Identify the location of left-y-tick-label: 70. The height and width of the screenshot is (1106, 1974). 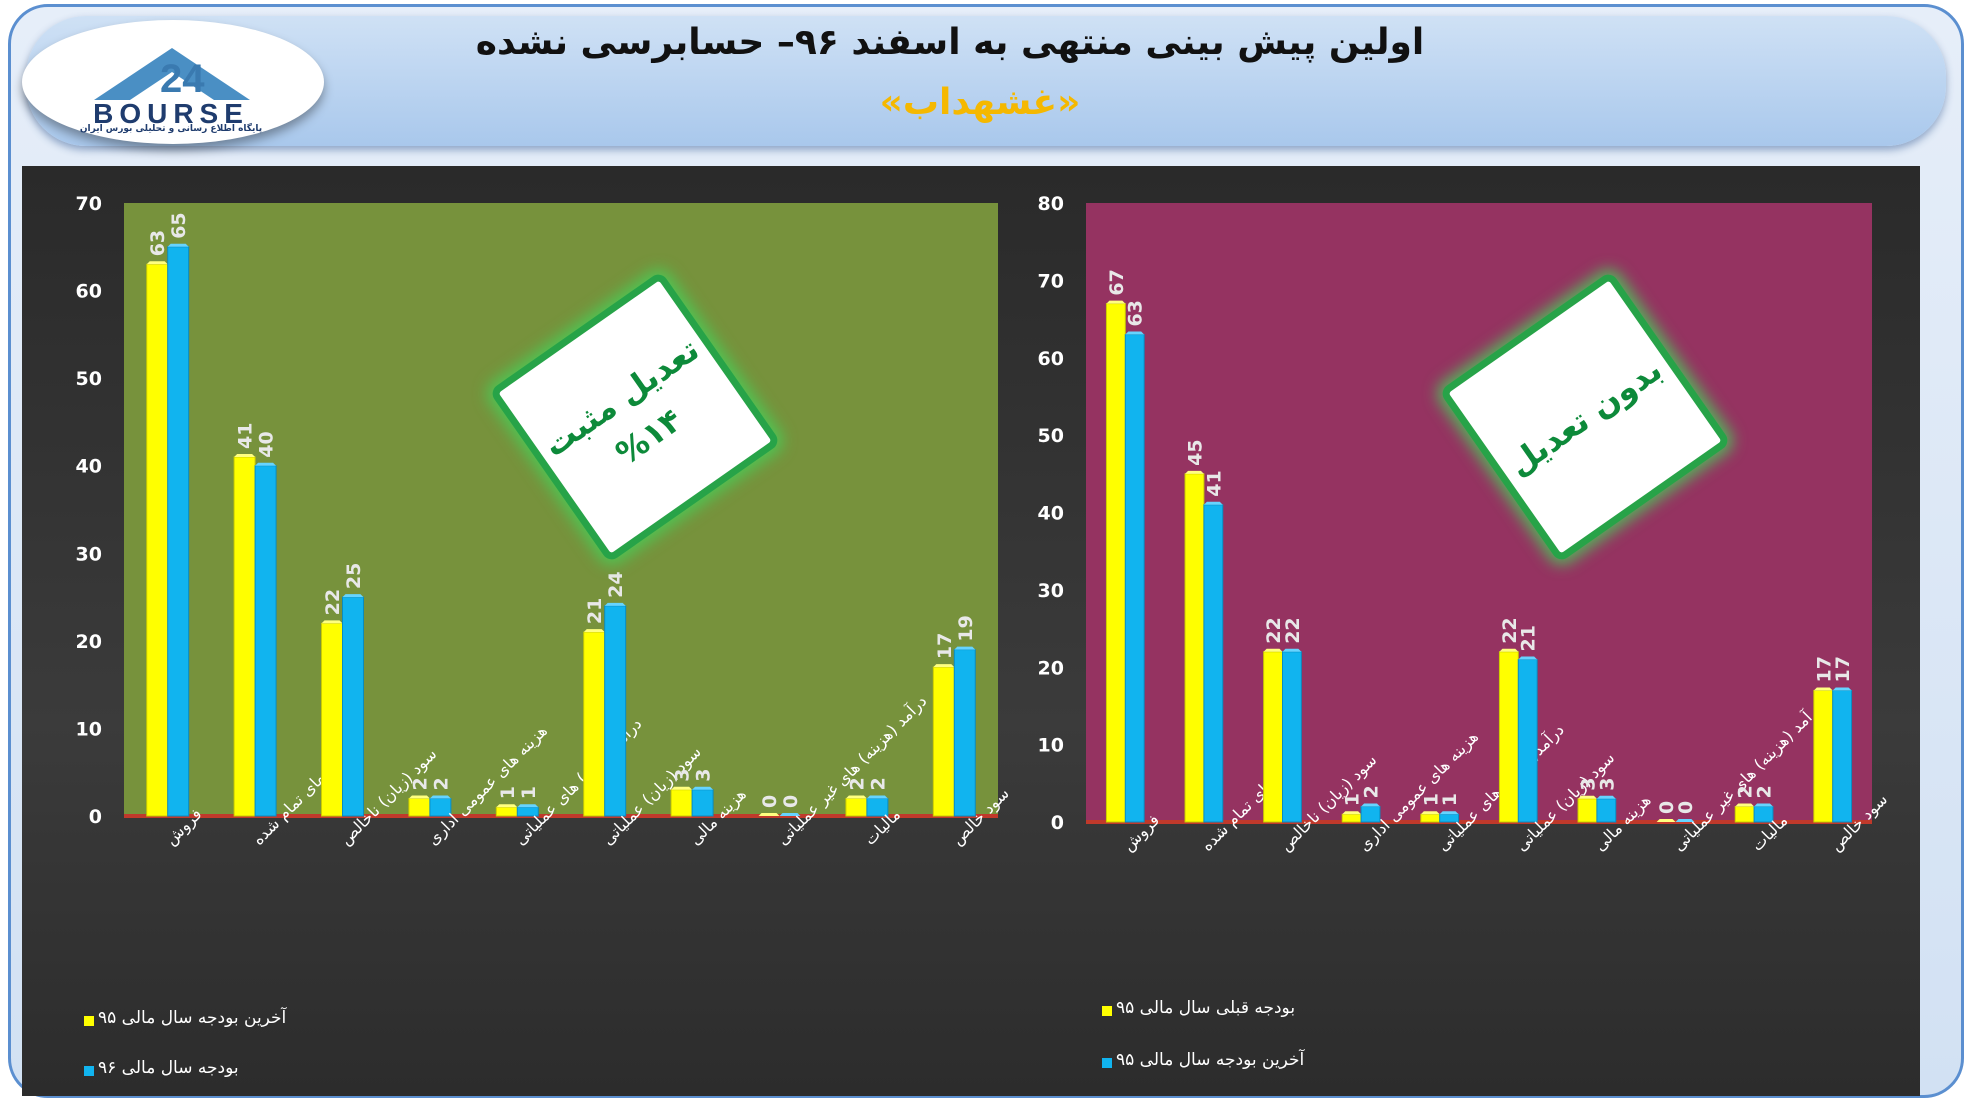
(89, 204).